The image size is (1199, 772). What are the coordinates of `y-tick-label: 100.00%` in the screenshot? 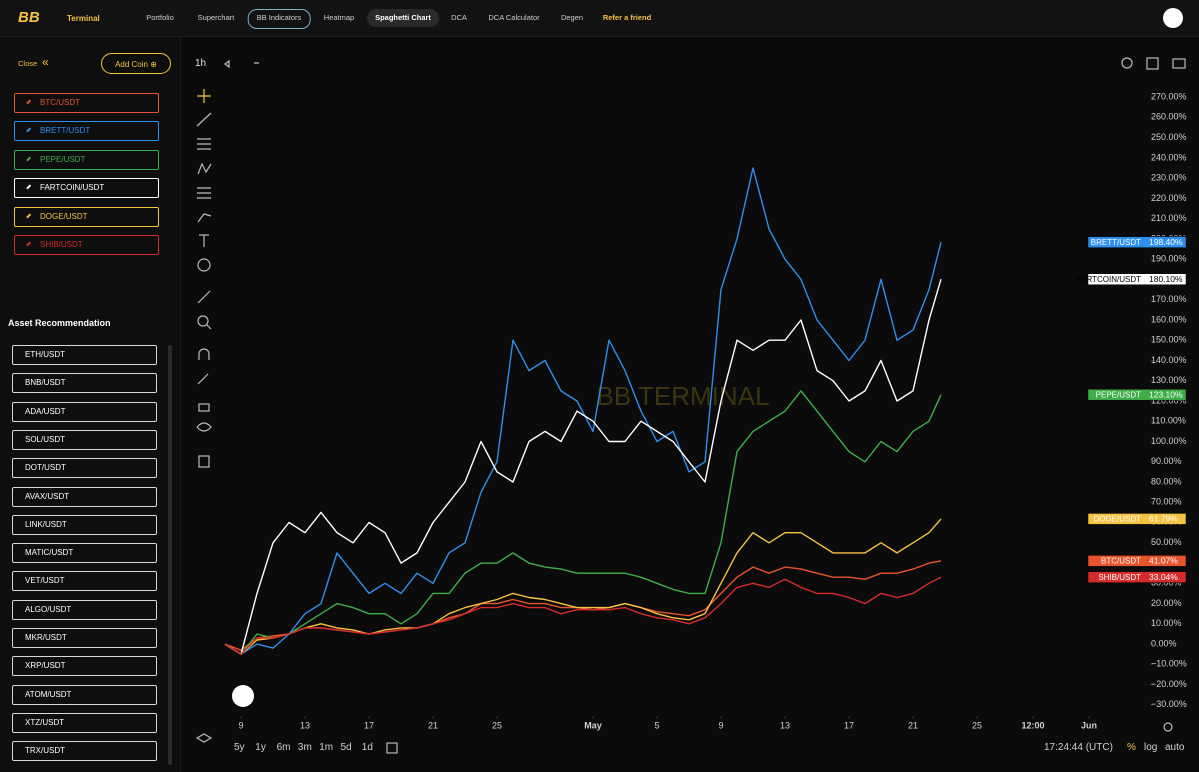 It's located at (1169, 441).